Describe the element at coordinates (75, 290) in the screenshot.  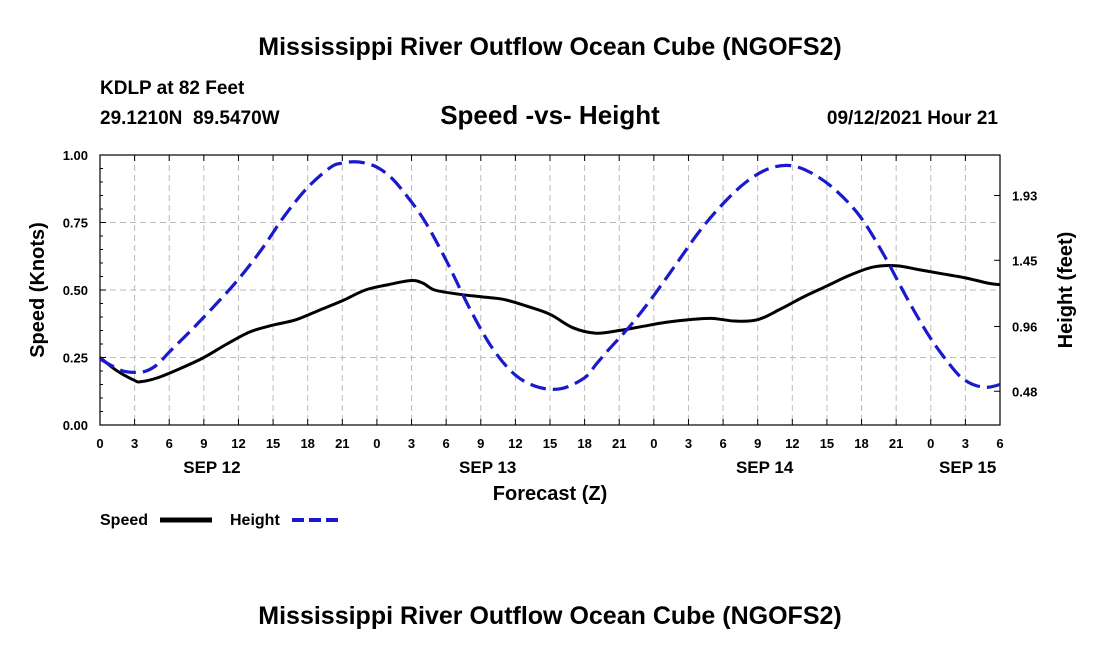
I see `y-tick-label-left: 0.50` at that location.